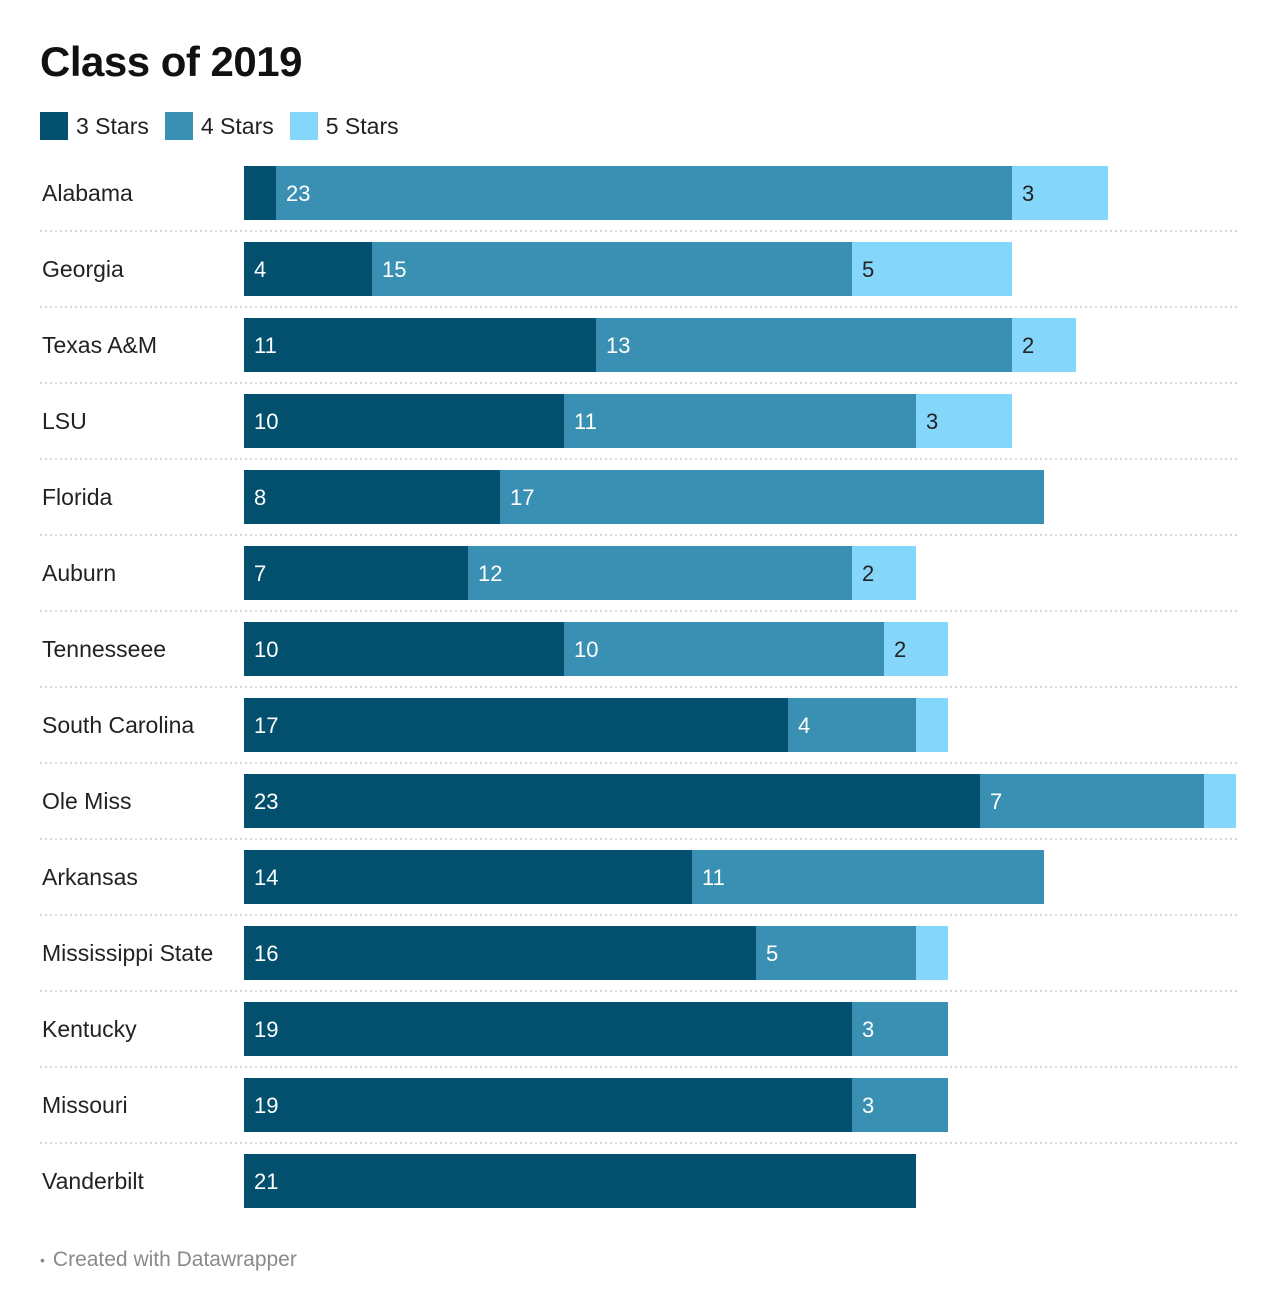  I want to click on data-label-kentucky-3-stars: 19, so click(266, 1029).